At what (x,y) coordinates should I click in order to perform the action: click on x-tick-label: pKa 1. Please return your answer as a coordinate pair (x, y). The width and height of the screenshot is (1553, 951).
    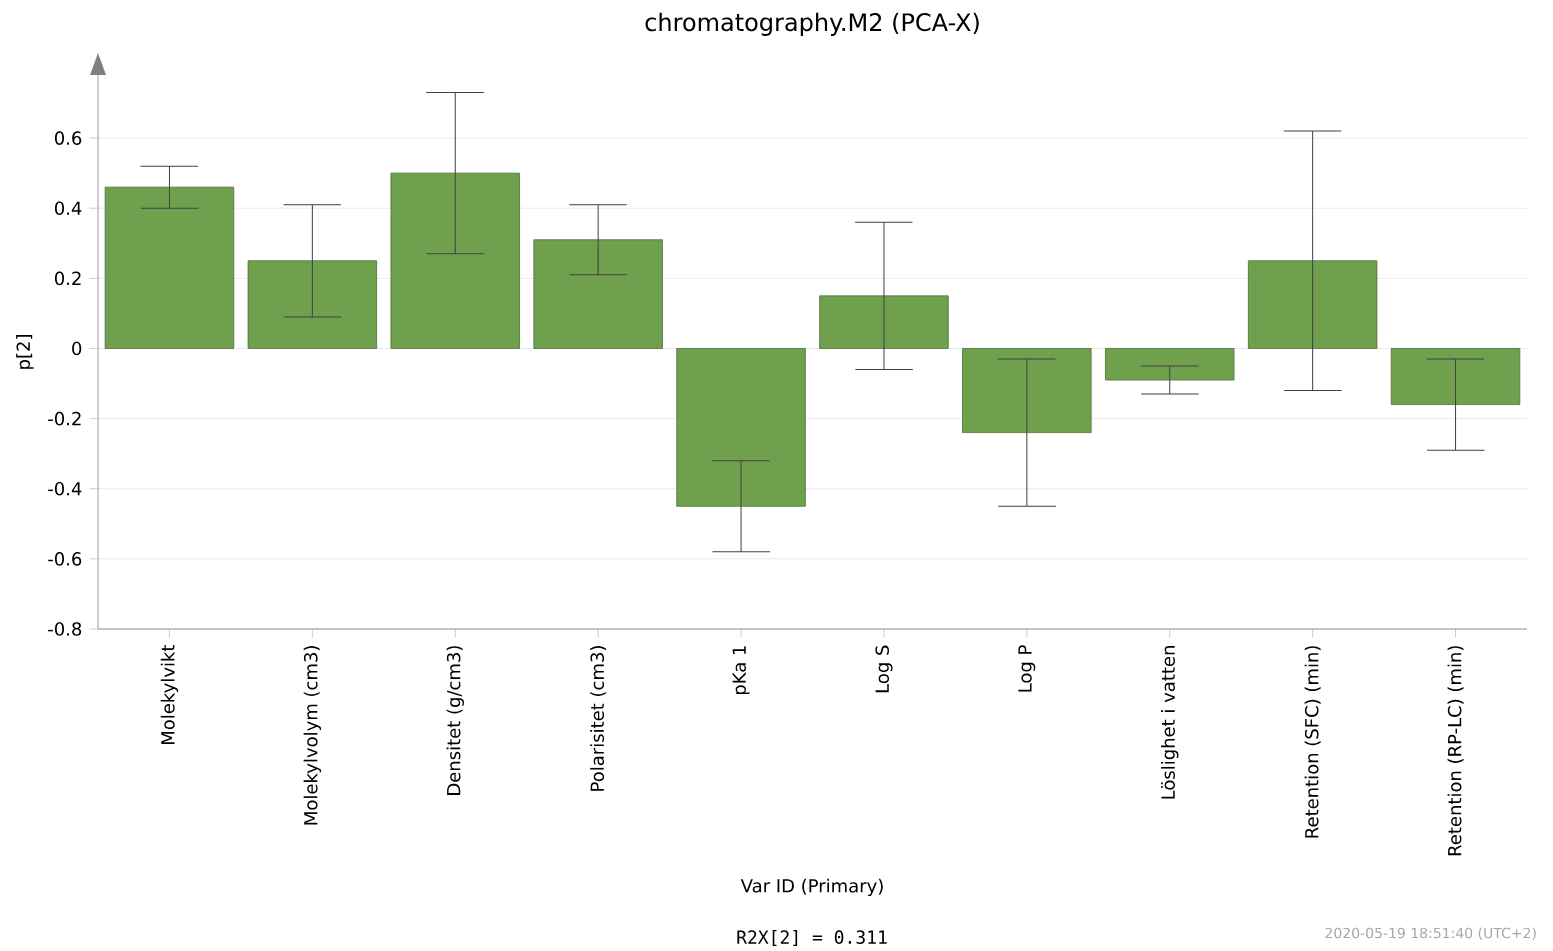
    Looking at the image, I should click on (741, 670).